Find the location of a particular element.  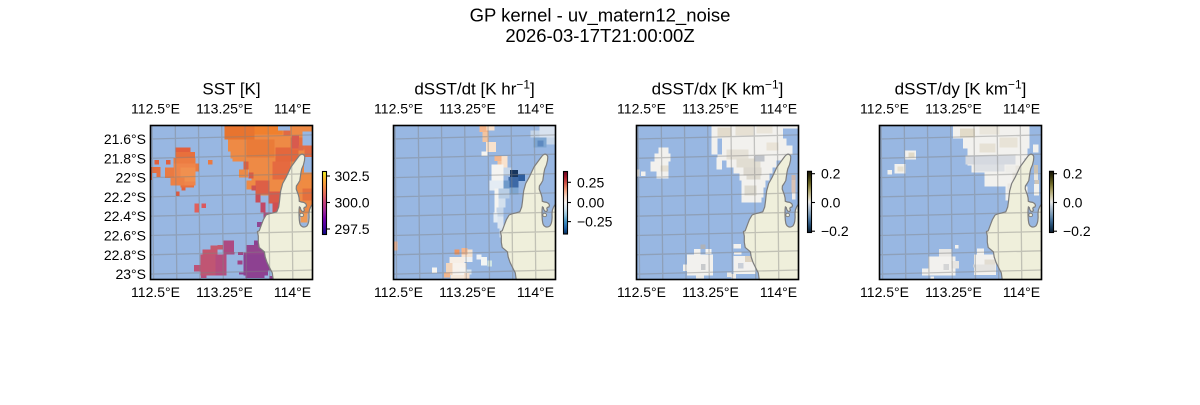

svg-text: dSST/dx [K km−1] is located at coordinates (718, 88).